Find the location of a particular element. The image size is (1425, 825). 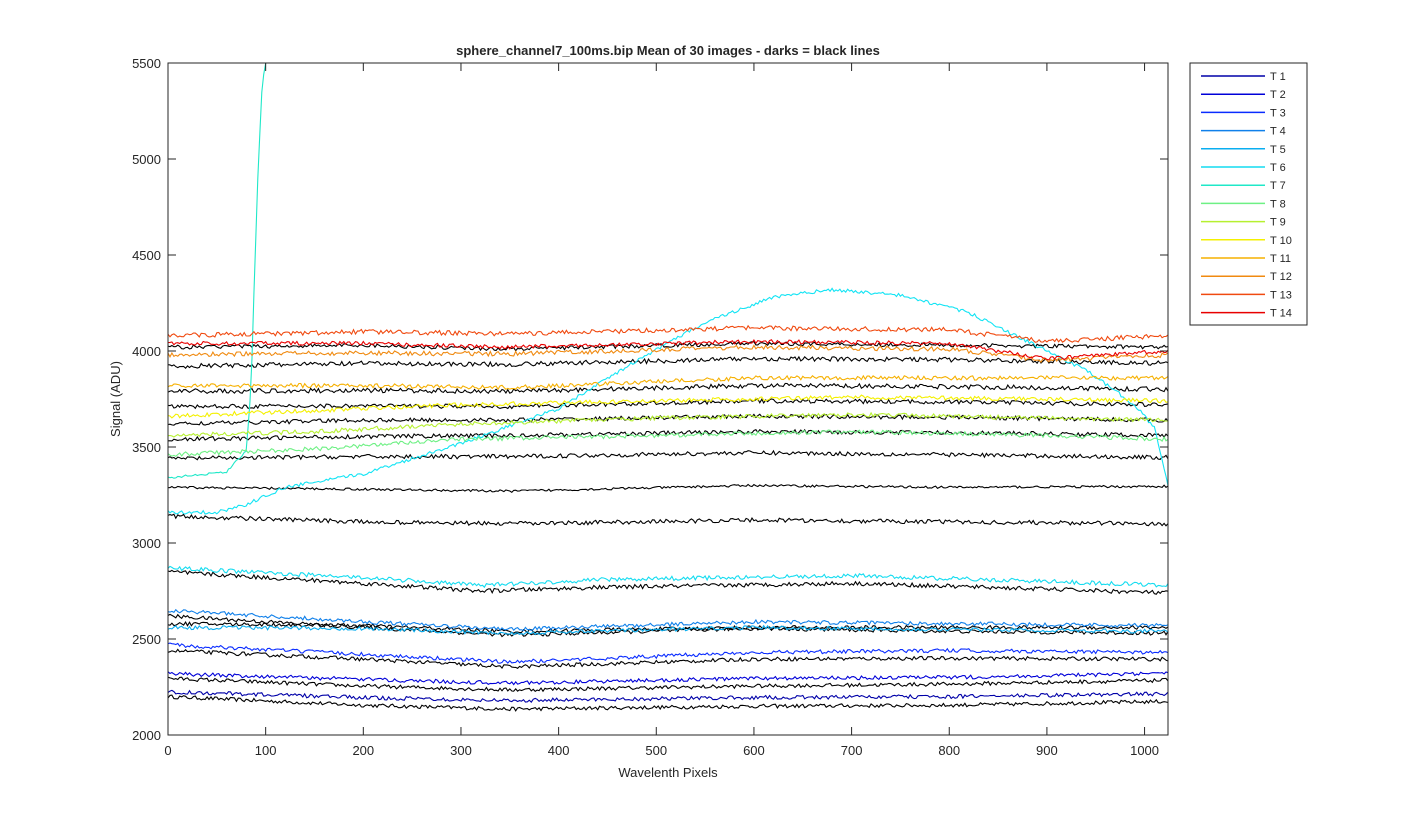

legend-item: T 12 is located at coordinates (1246, 277).